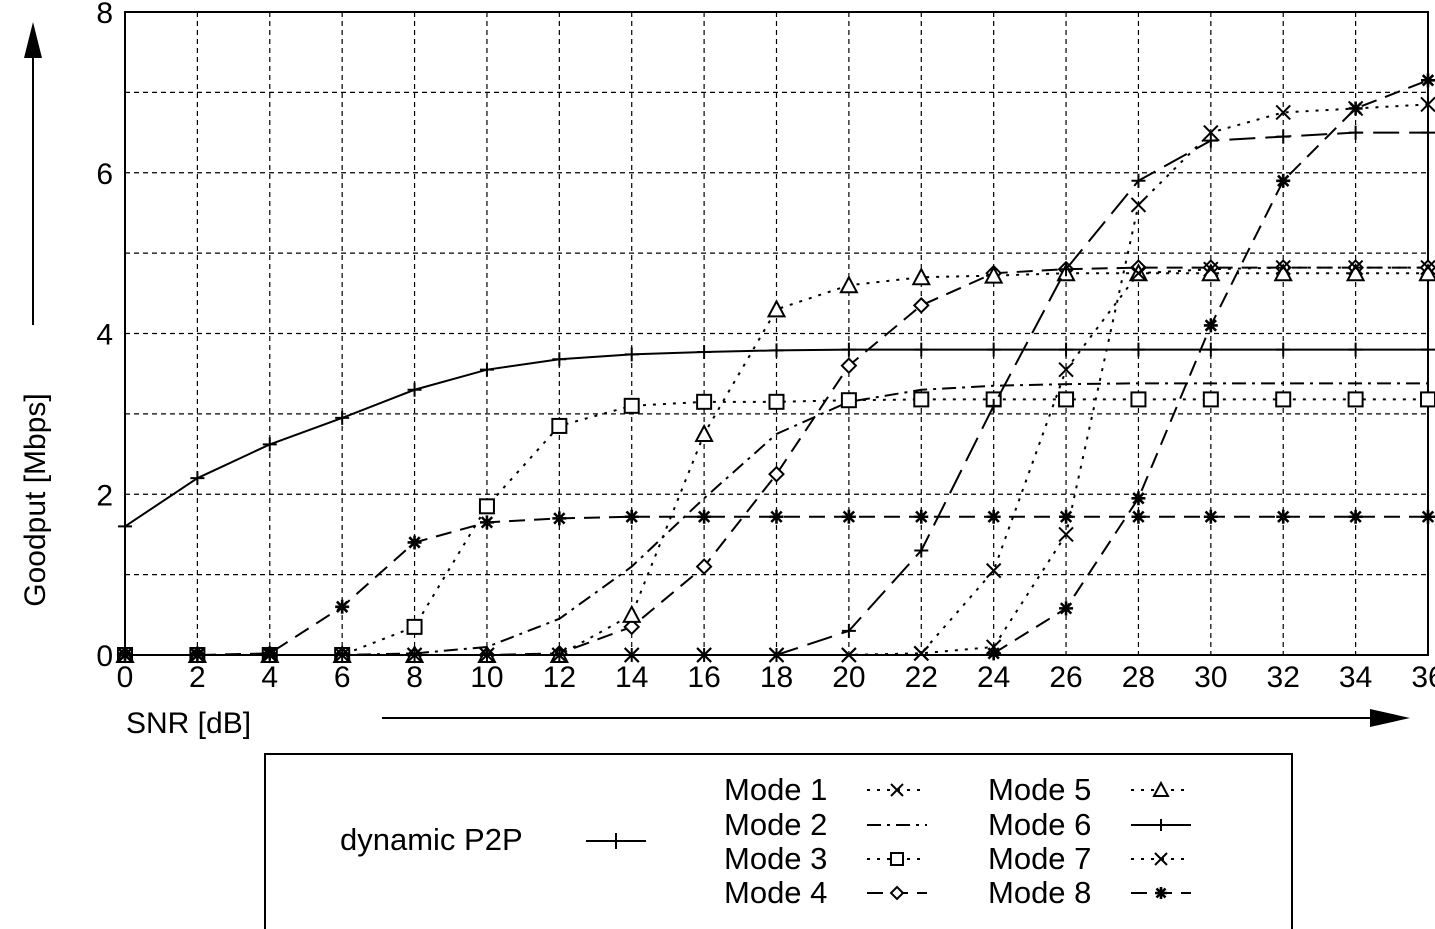 Image resolution: width=1435 pixels, height=929 pixels. Describe the element at coordinates (1039, 858) in the screenshot. I see `legend-item-7: Mode 7` at that location.